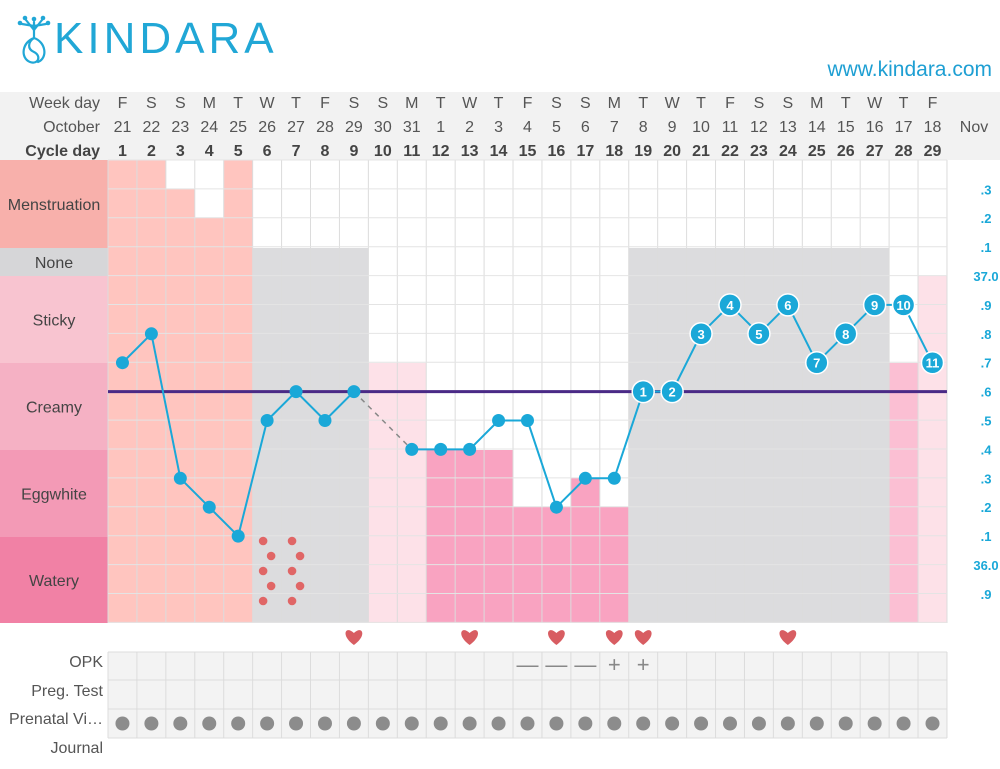 The height and width of the screenshot is (769, 1000). What do you see at coordinates (123, 127) in the screenshot?
I see `date-tick: 21` at bounding box center [123, 127].